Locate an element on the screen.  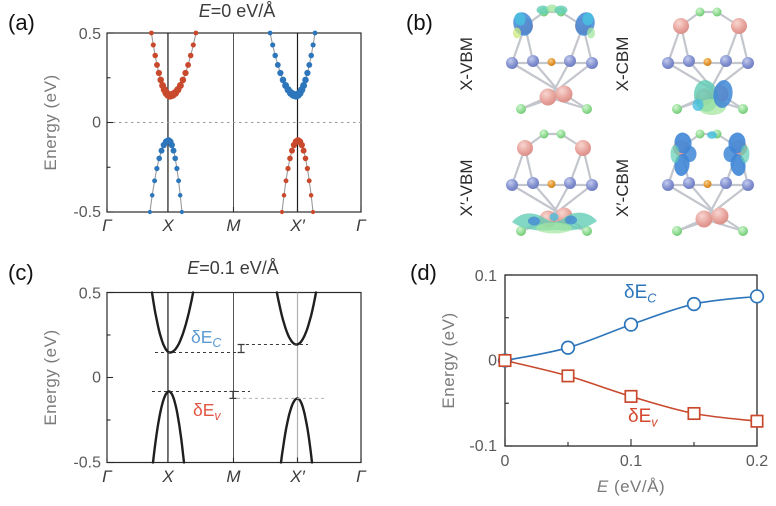
panel-d-xtick-01: 0.1 is located at coordinates (631, 461).